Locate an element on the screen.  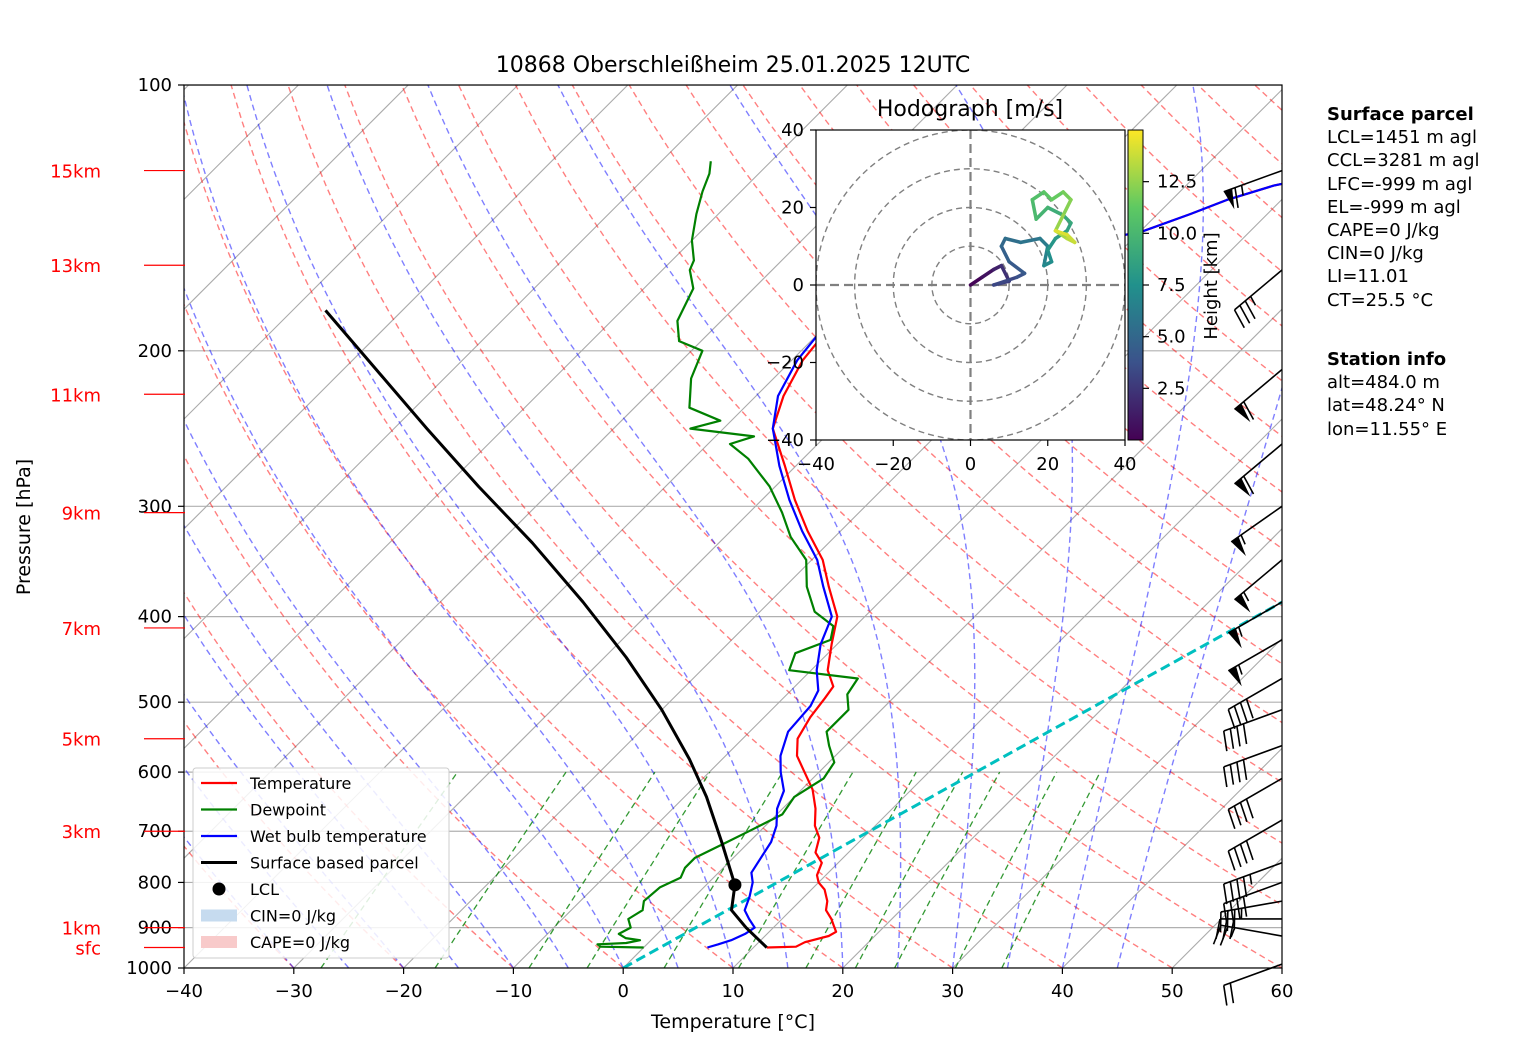
hodograph-y-tick-label: 0 is located at coordinates (798, 285).